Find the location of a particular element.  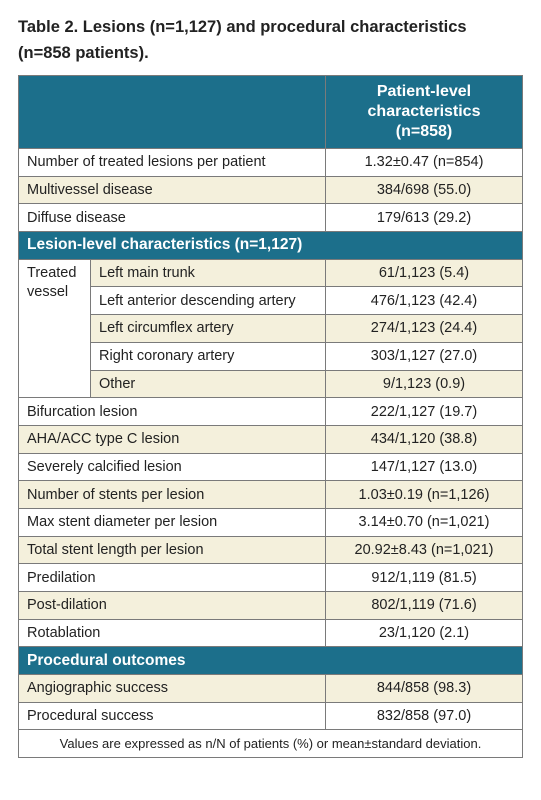

row-label: Post-dilation is located at coordinates (172, 605).